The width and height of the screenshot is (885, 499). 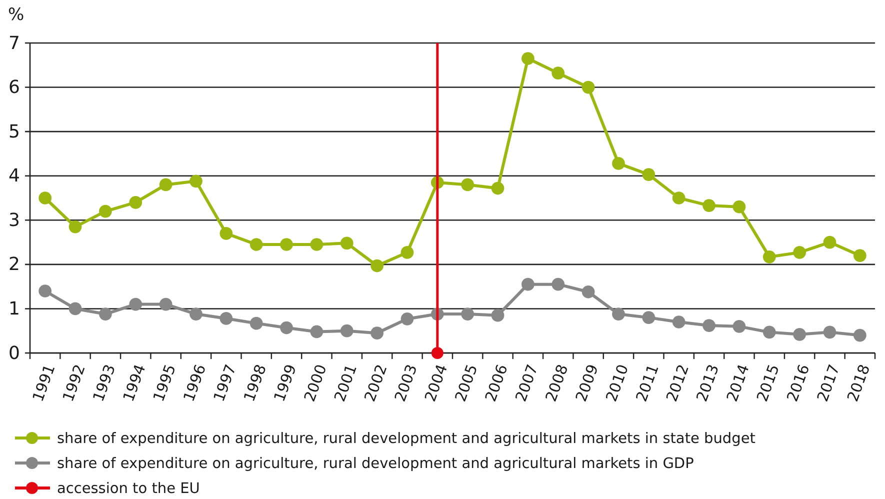 What do you see at coordinates (104, 383) in the screenshot?
I see `x-tick-label: 1993` at bounding box center [104, 383].